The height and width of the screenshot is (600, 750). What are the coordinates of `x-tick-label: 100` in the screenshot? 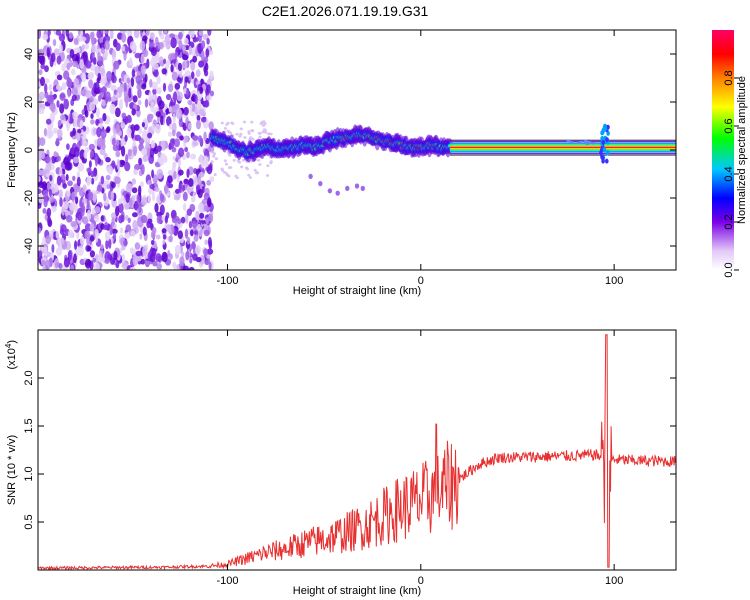 It's located at (614, 281).